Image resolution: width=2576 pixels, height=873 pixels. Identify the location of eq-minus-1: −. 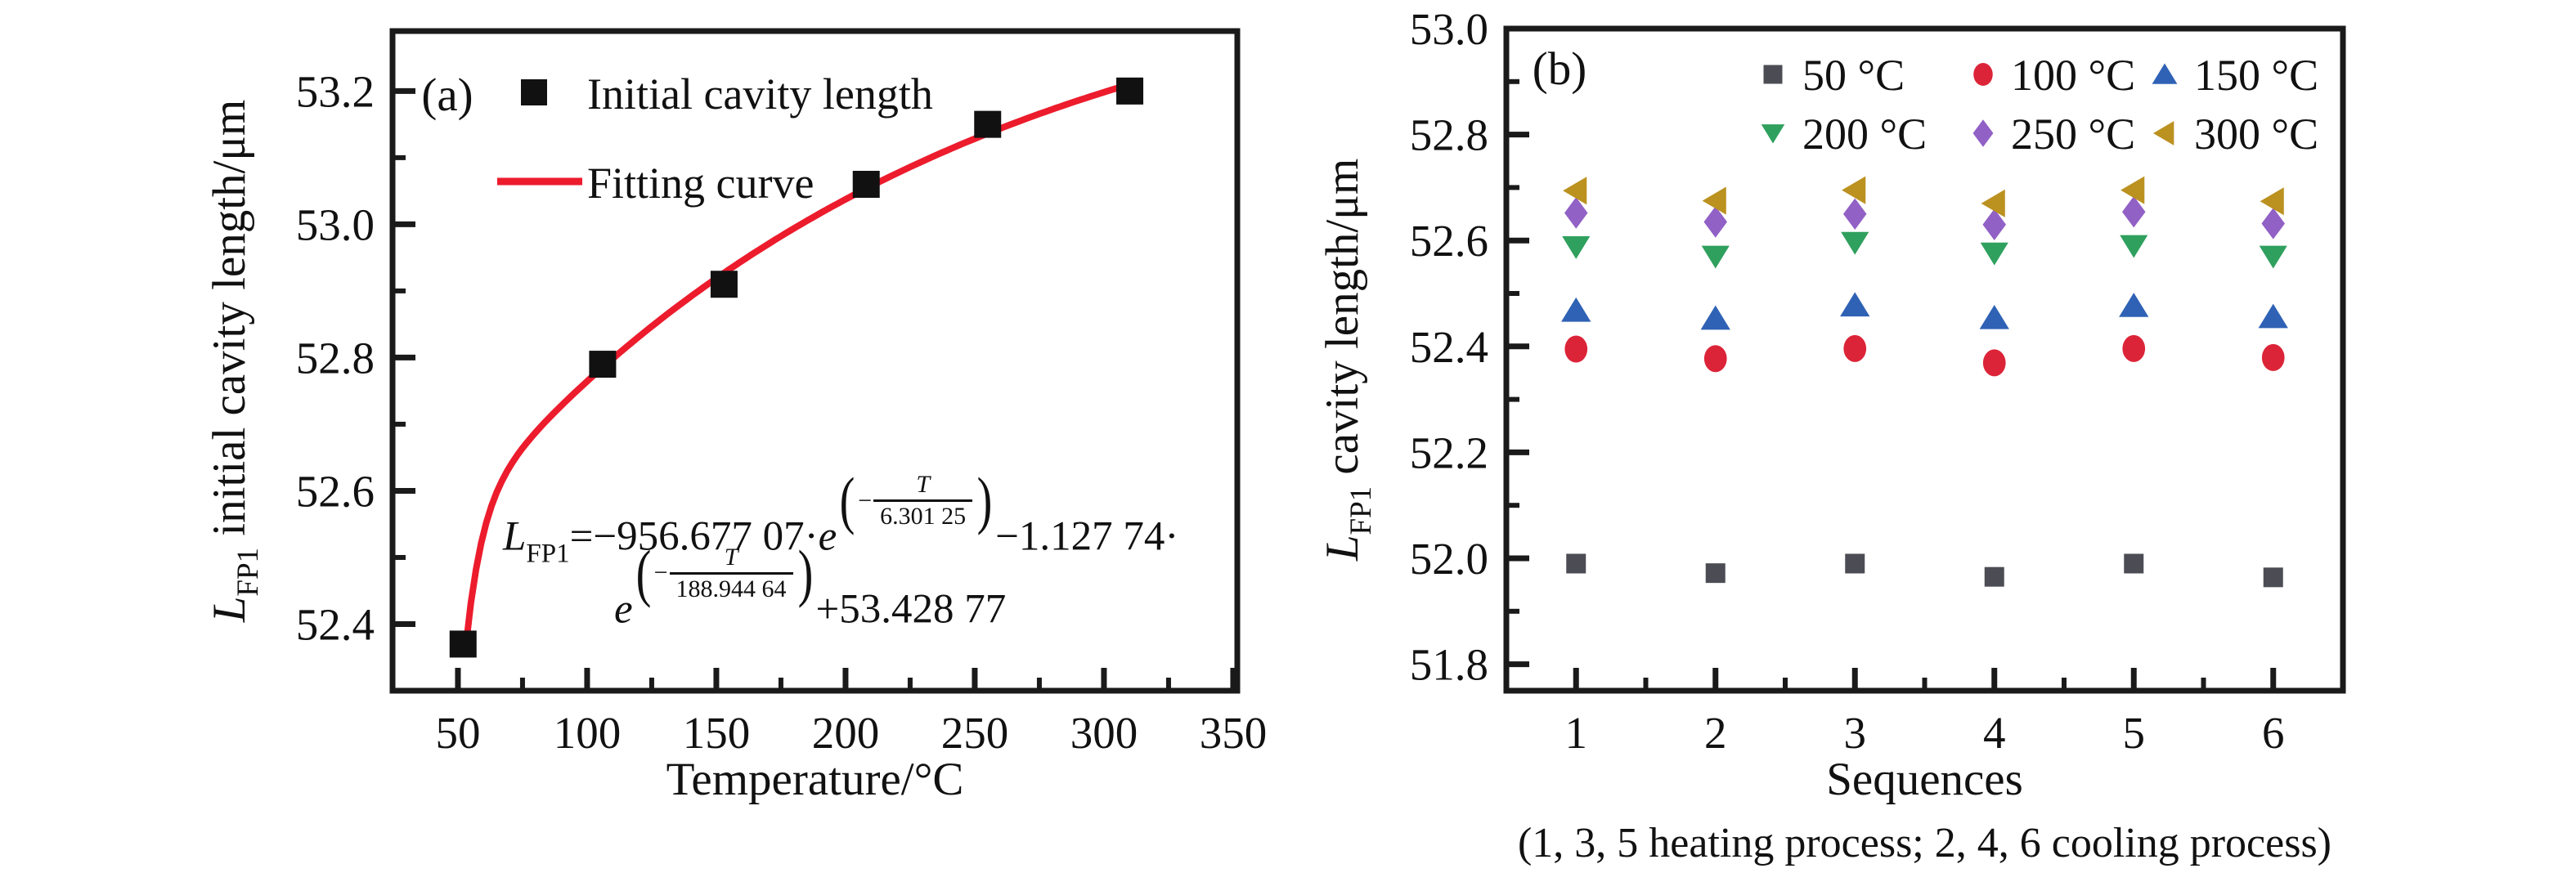
(865, 500).